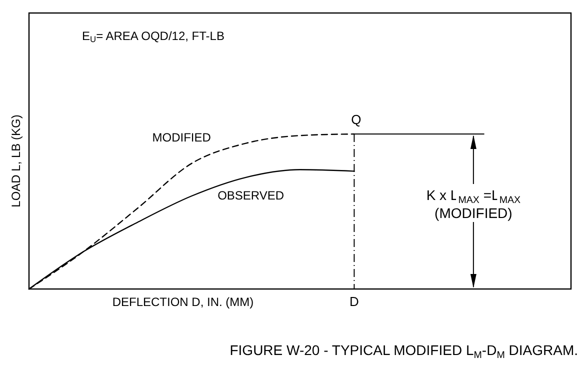 The height and width of the screenshot is (379, 585). I want to click on series-label: MODIFIED, so click(182, 137).